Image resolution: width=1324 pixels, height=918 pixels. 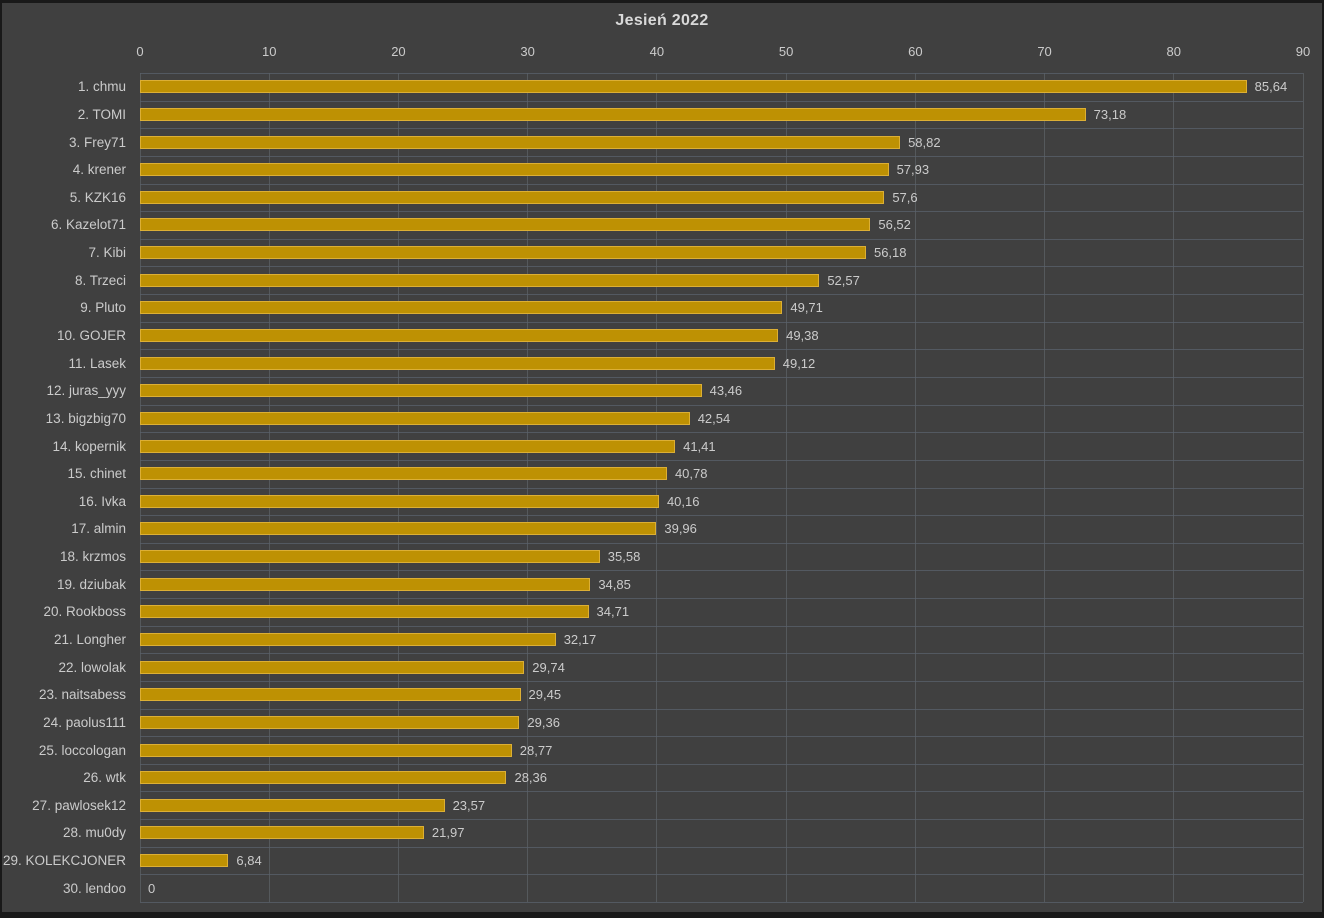 I want to click on value-label: 40,16, so click(x=683, y=501).